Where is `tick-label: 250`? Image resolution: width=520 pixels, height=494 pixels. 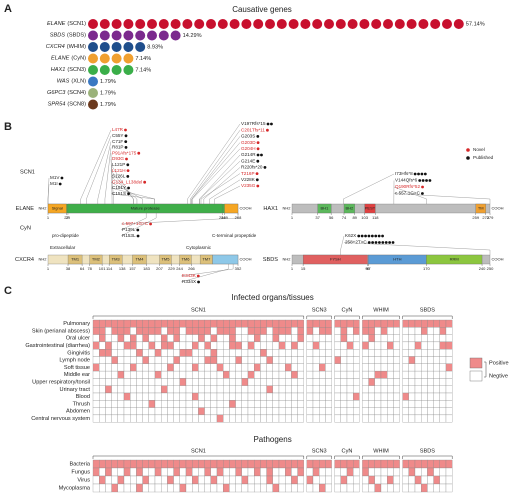
tick-label: 250 is located at coordinates (490, 268).